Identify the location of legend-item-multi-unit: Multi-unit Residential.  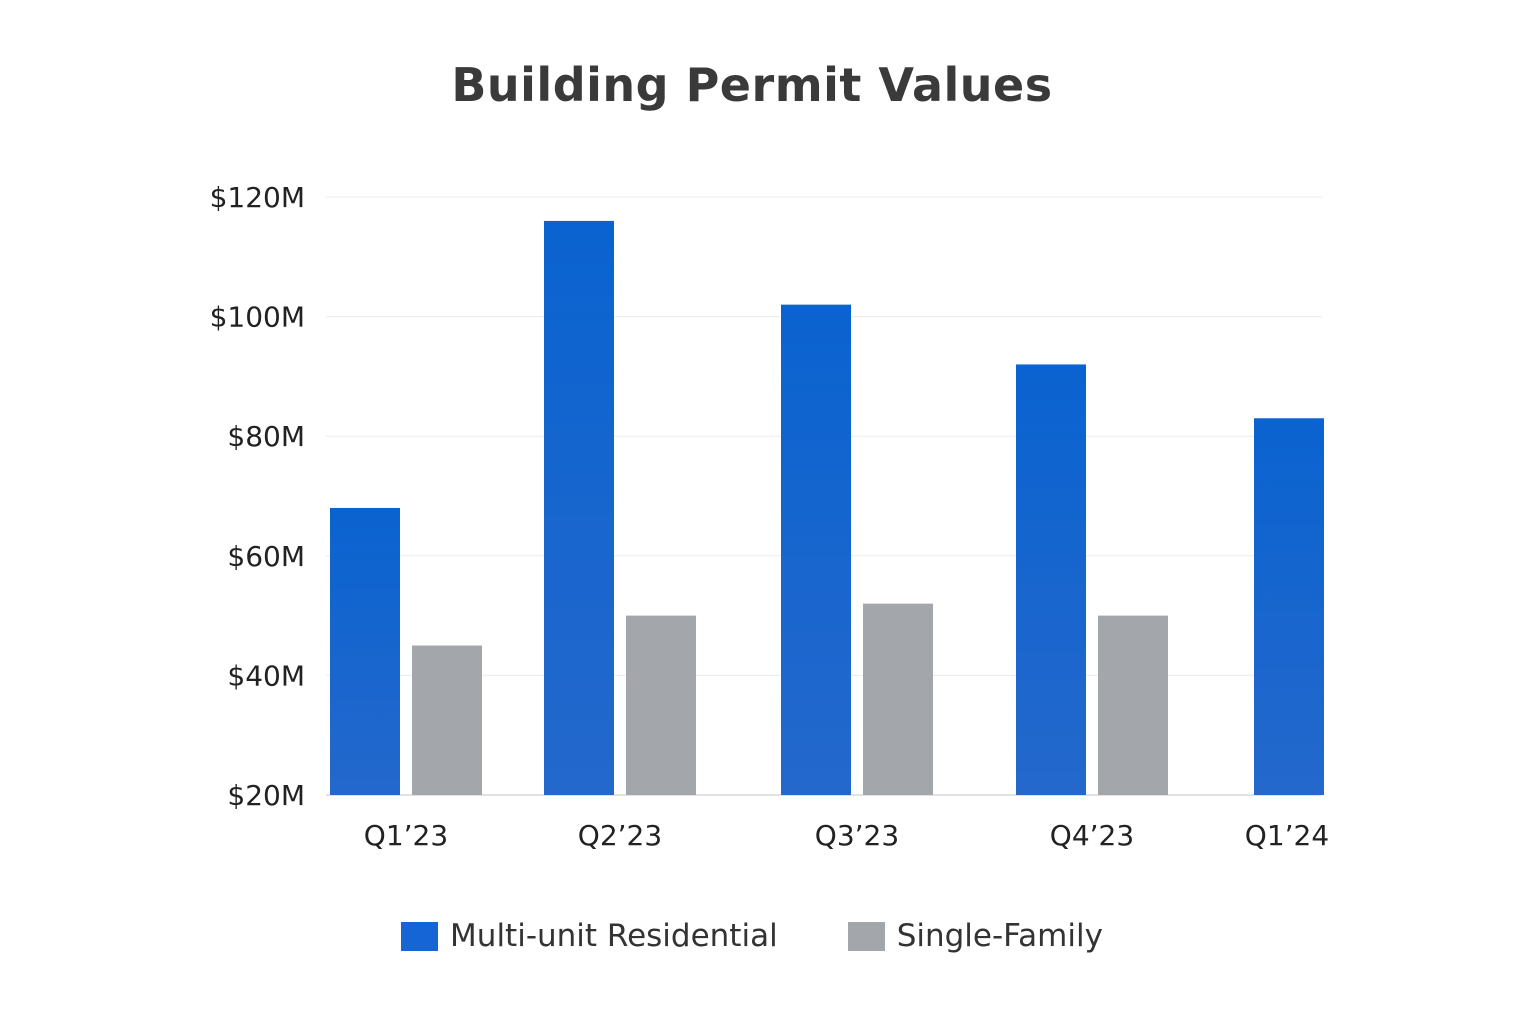
(589, 936).